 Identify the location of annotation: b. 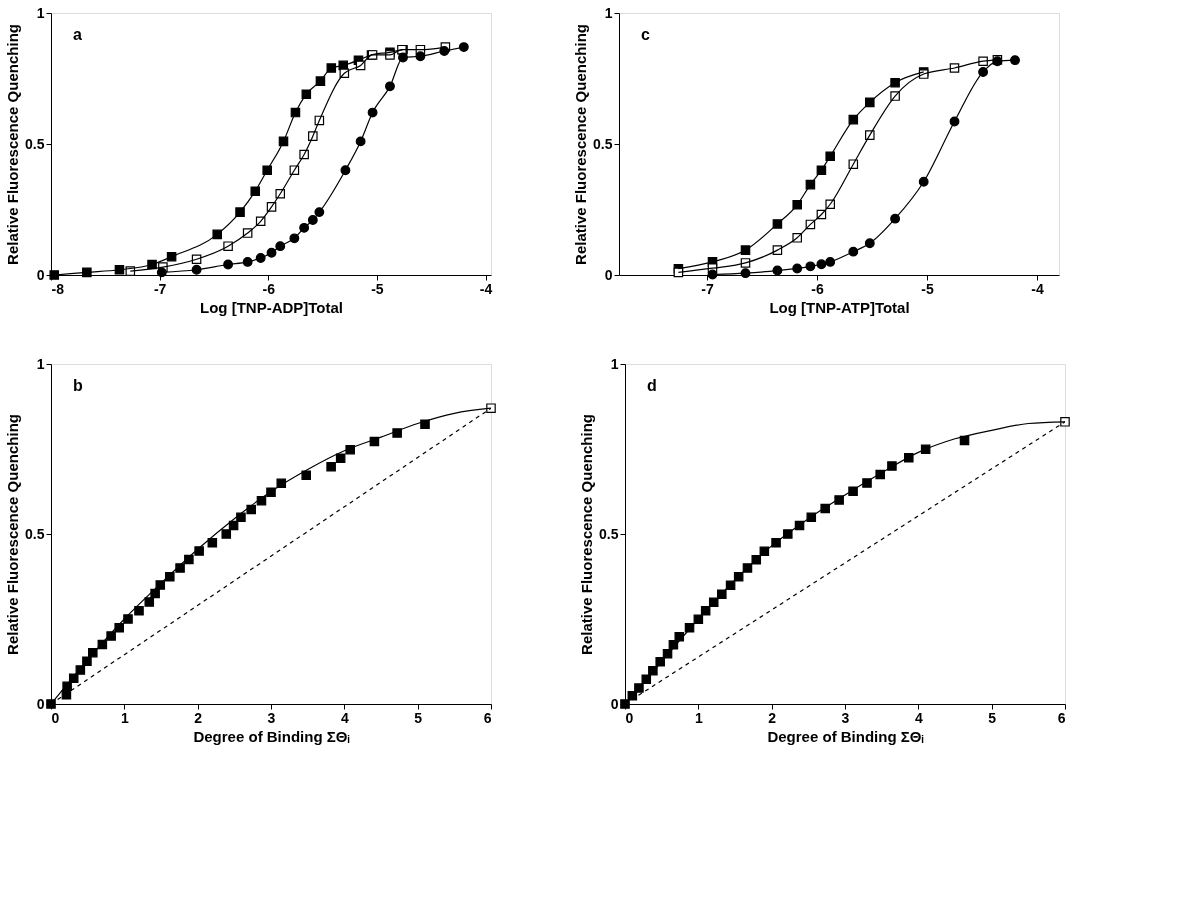
(78, 385).